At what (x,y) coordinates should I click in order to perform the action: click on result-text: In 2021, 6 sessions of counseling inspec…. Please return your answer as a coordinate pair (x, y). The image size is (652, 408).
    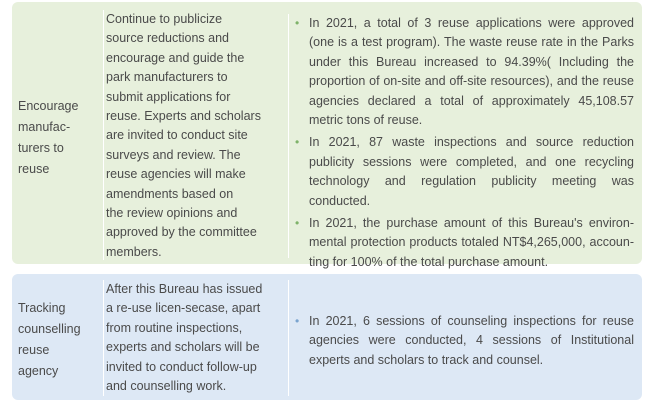
    Looking at the image, I should click on (471, 340).